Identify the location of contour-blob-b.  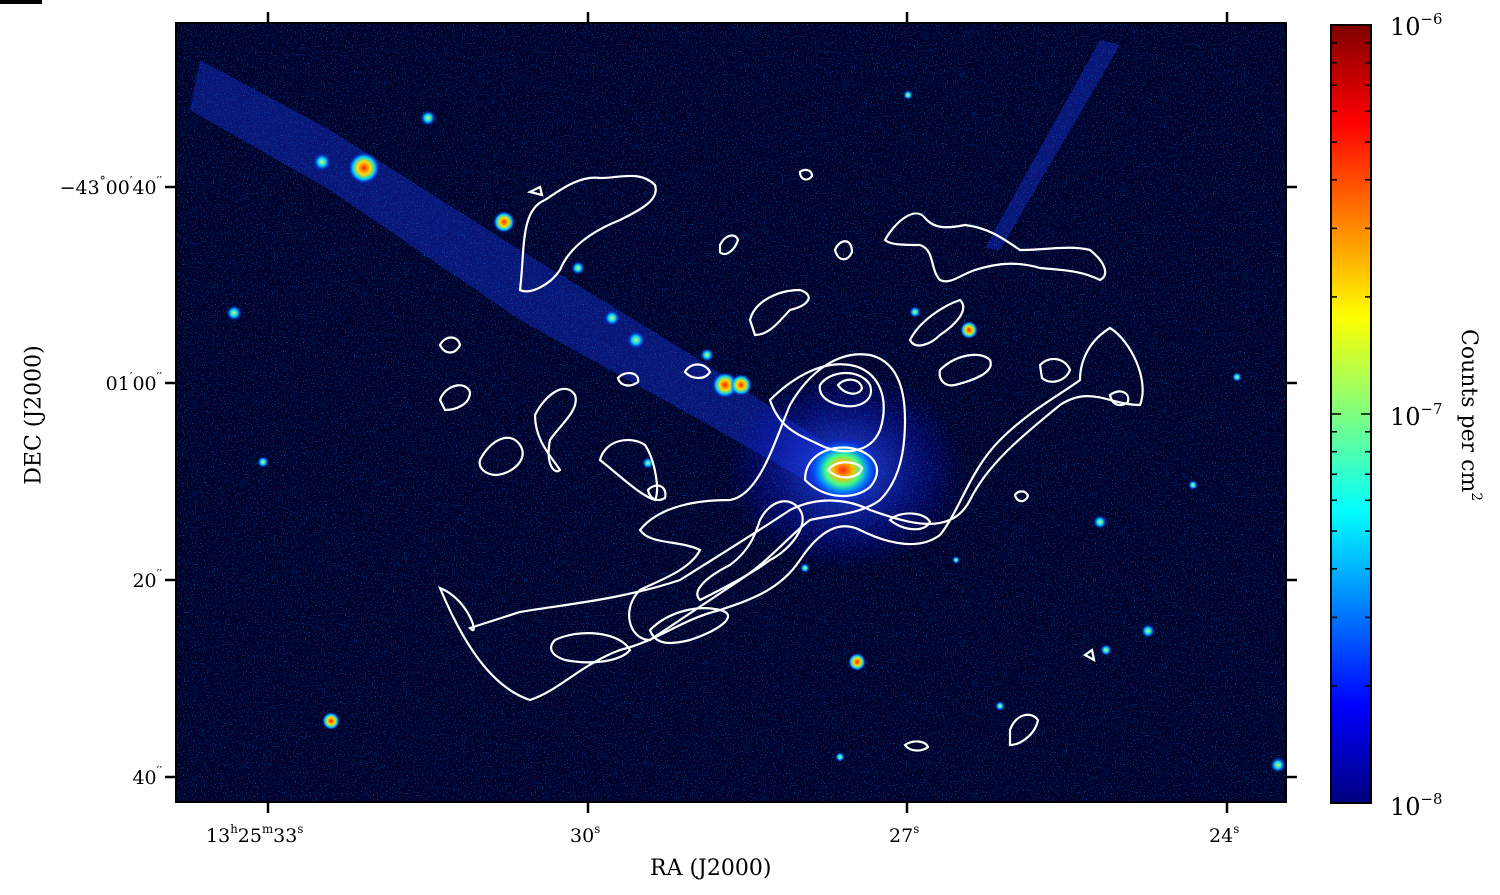
(555, 430).